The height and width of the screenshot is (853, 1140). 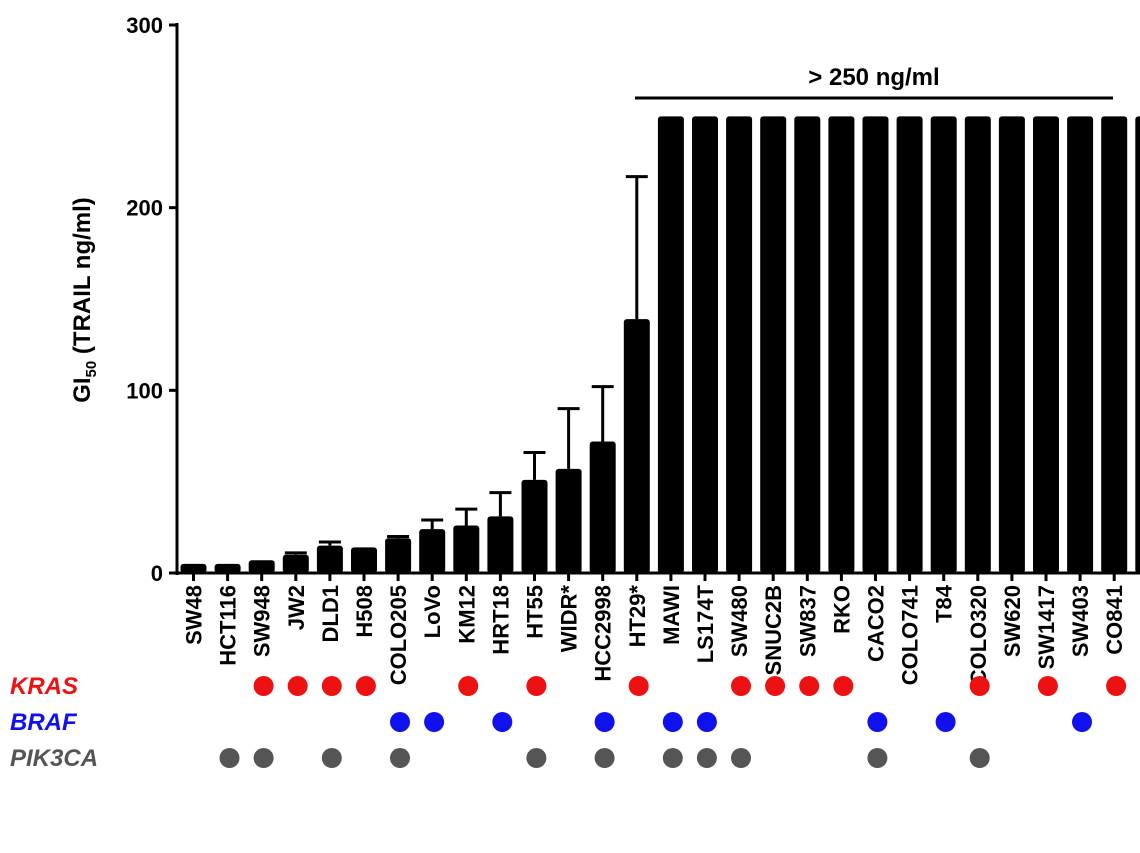 I want to click on category-label-COLO205: COLO205, so click(x=398, y=635).